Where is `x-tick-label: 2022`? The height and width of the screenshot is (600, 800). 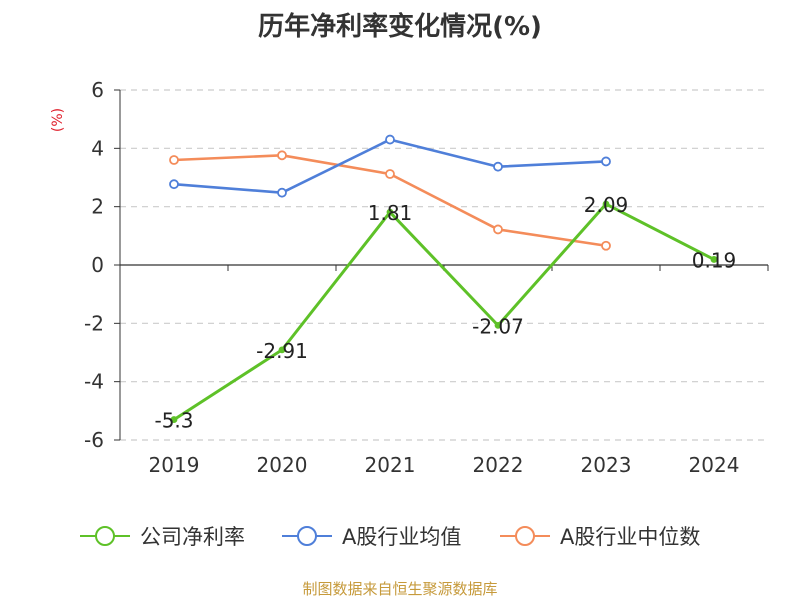
x-tick-label: 2022 is located at coordinates (498, 465).